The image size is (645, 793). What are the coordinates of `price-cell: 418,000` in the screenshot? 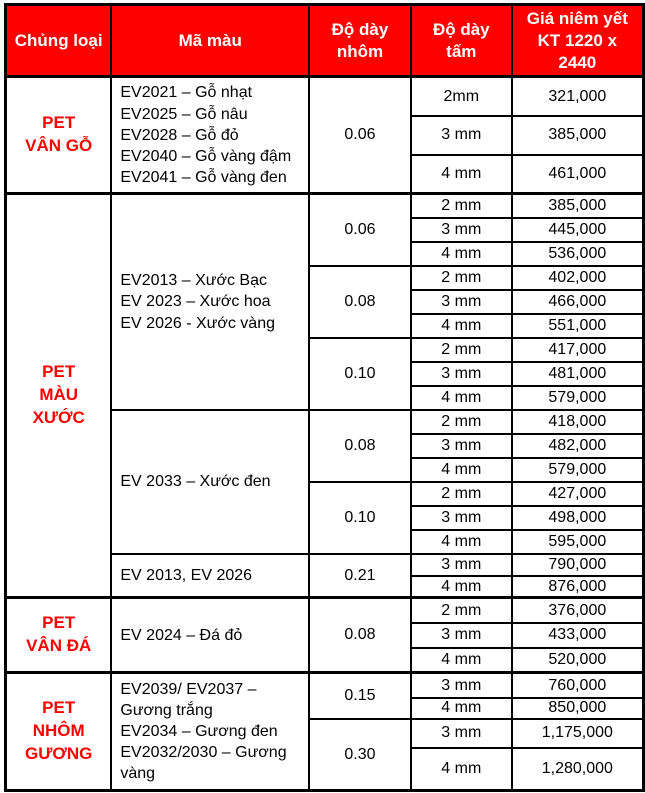 It's located at (577, 421).